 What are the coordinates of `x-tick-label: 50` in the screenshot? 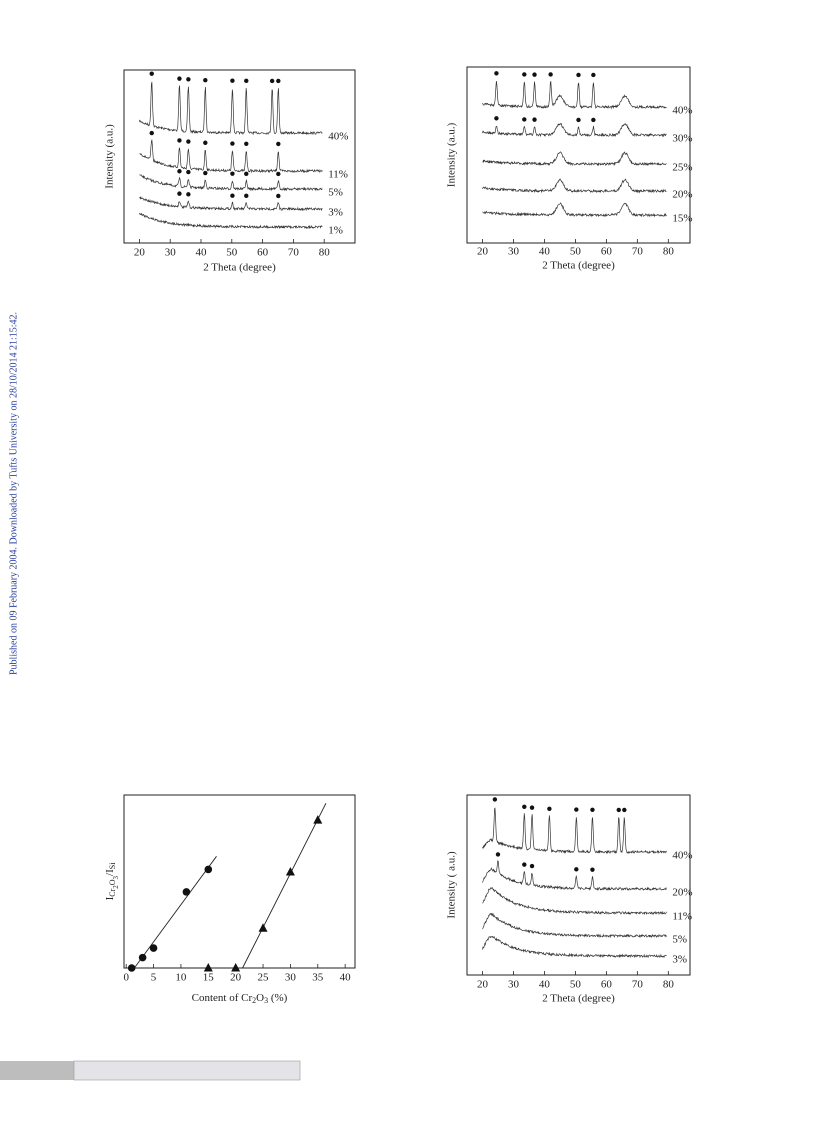 It's located at (576, 252).